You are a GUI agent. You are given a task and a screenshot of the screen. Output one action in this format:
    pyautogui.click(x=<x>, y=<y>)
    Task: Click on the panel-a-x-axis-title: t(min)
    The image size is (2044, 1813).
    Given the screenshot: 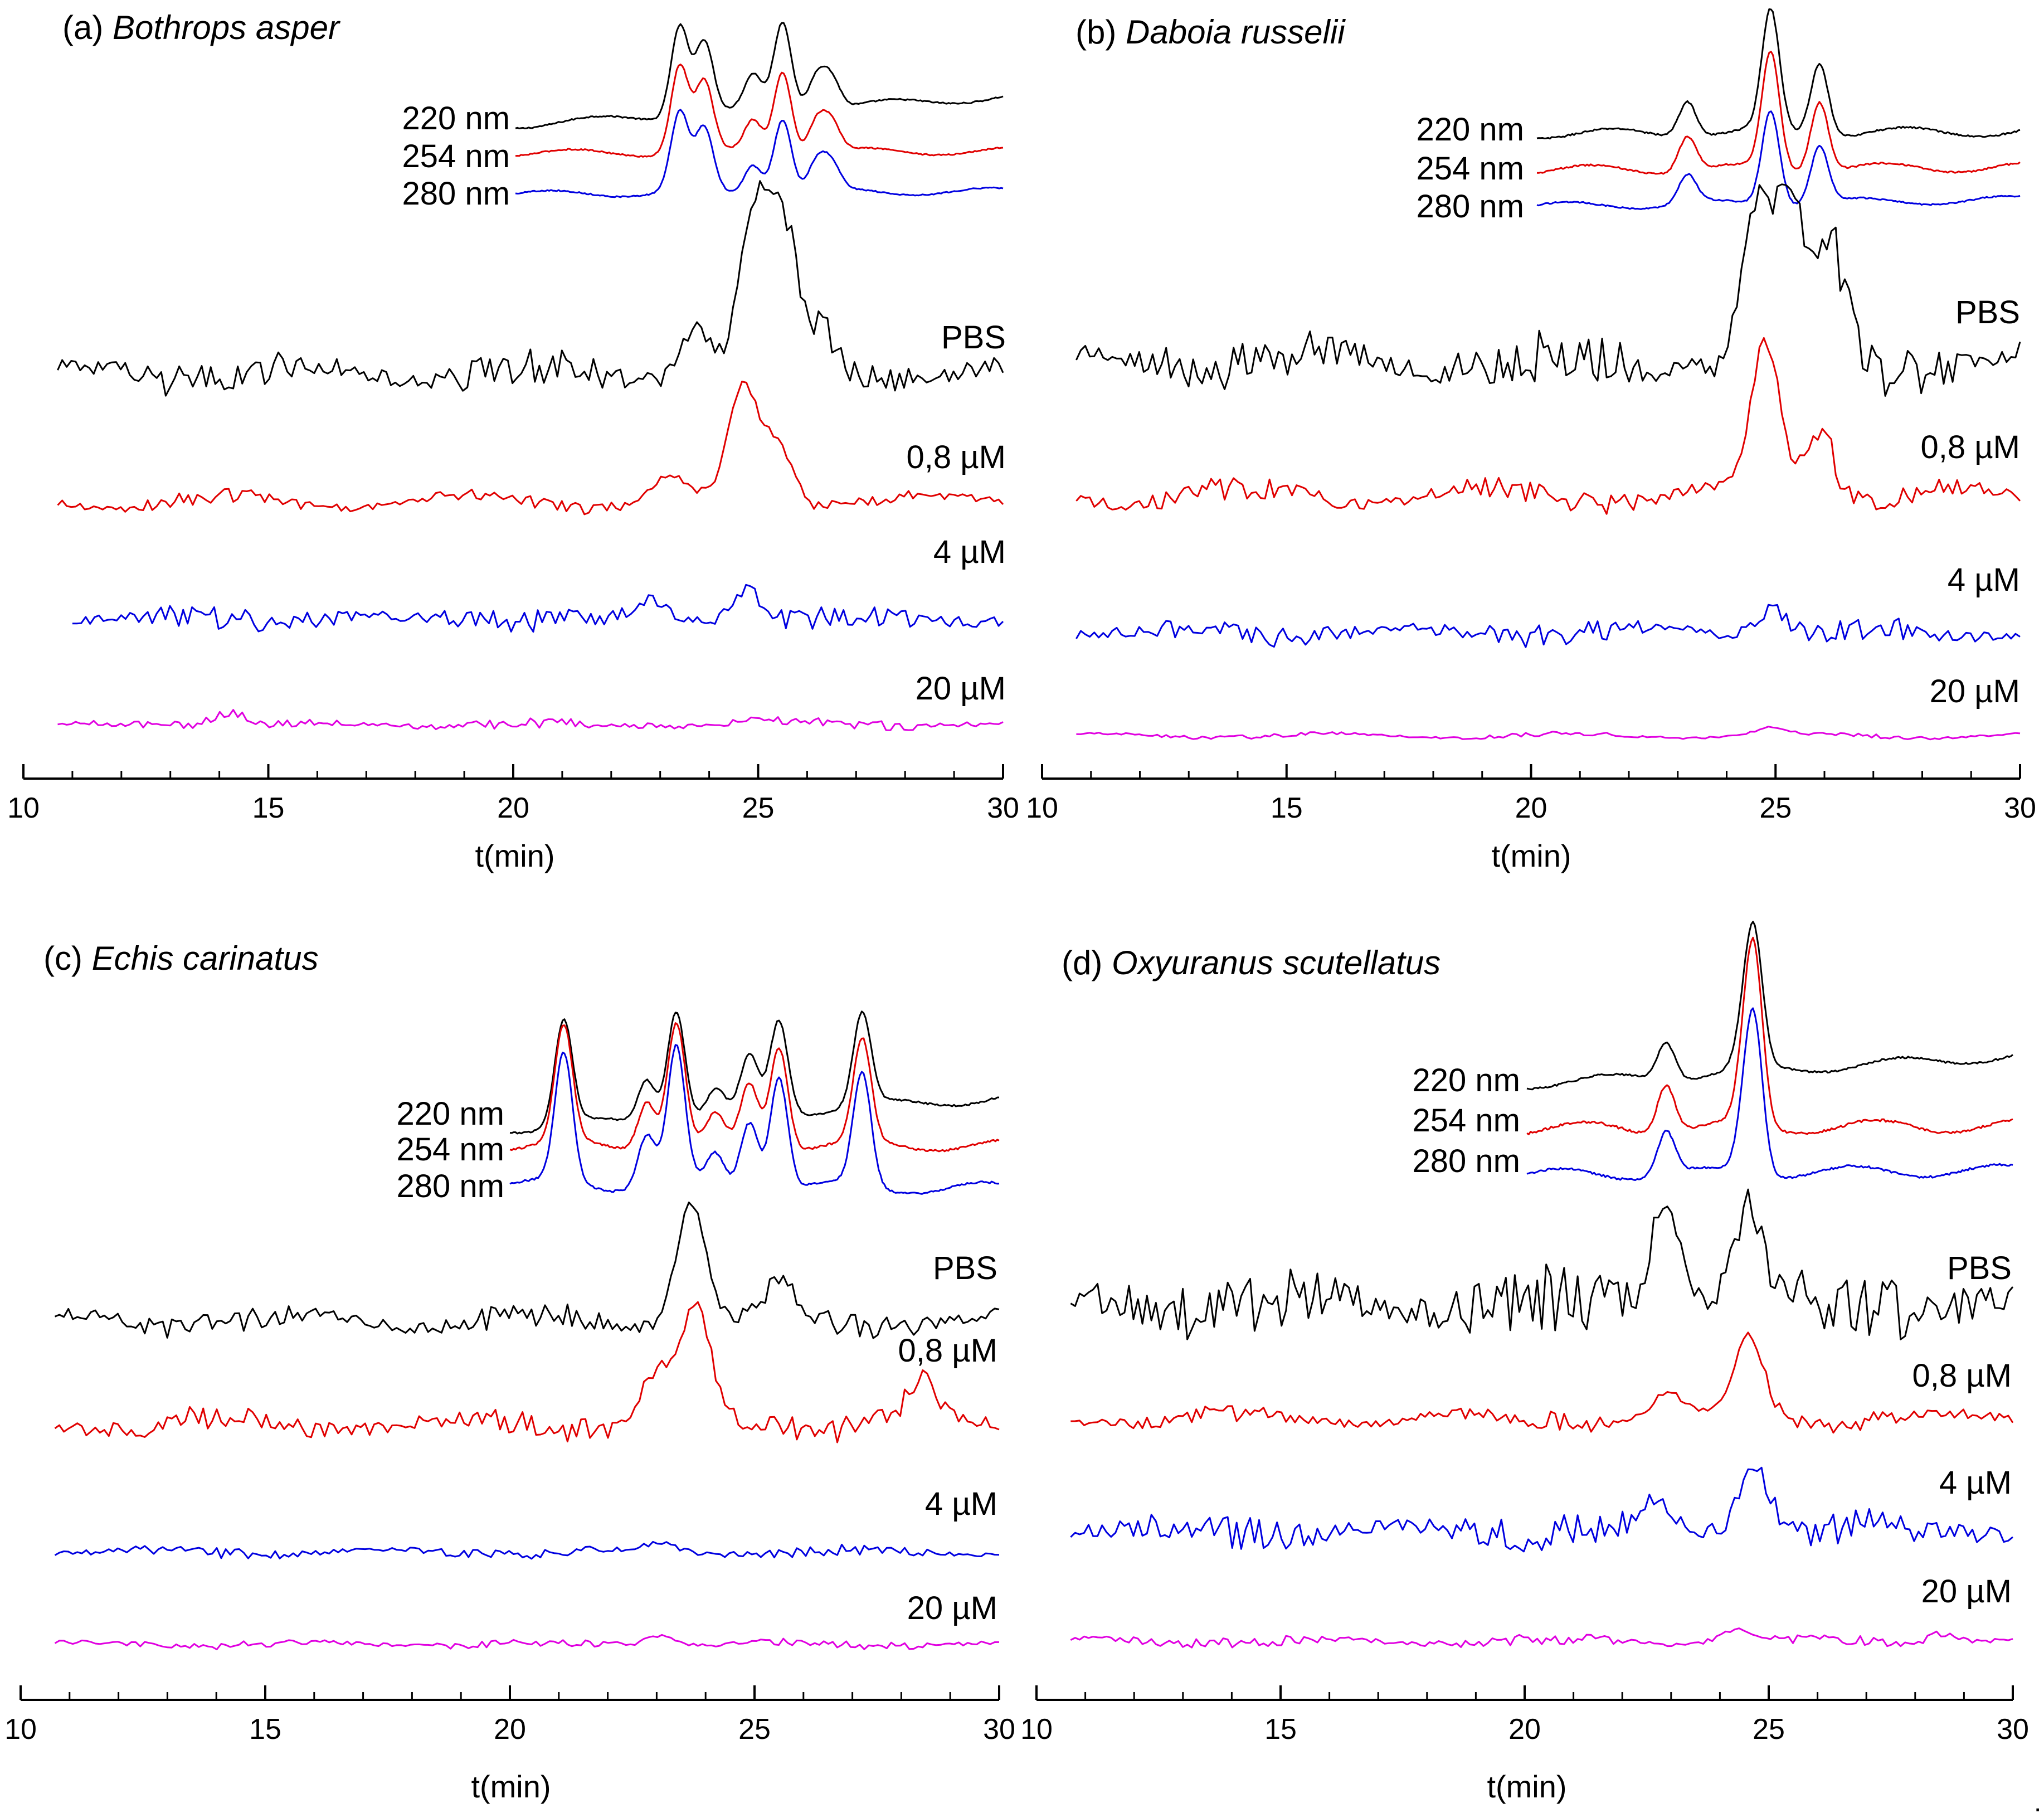 What is the action you would take?
    pyautogui.click(x=514, y=856)
    